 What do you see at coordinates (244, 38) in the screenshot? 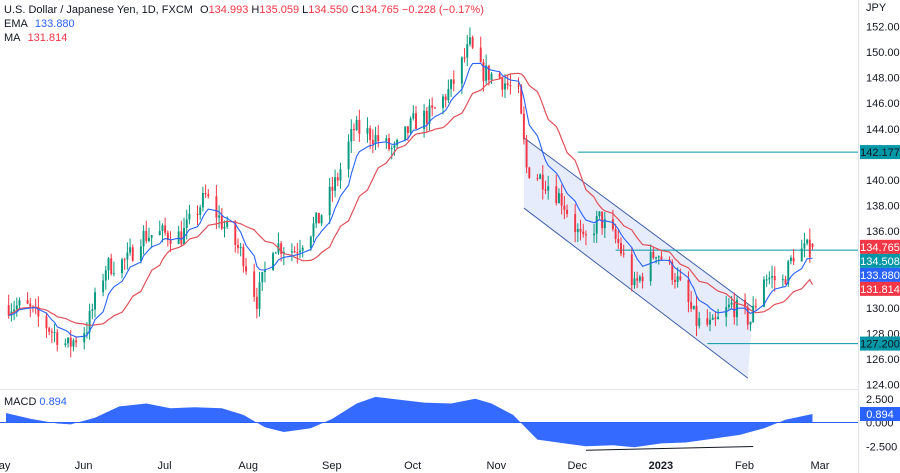
I see `ma-row: MA 131.814` at bounding box center [244, 38].